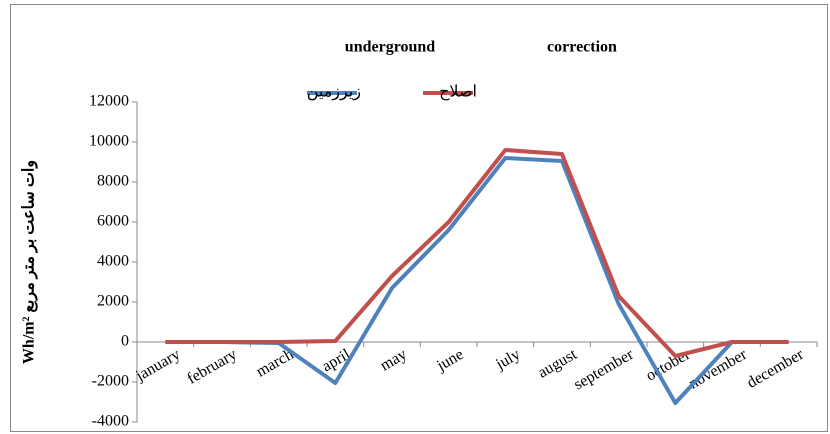 This screenshot has width=830, height=434. What do you see at coordinates (557, 364) in the screenshot?
I see `x-tick-label: august` at bounding box center [557, 364].